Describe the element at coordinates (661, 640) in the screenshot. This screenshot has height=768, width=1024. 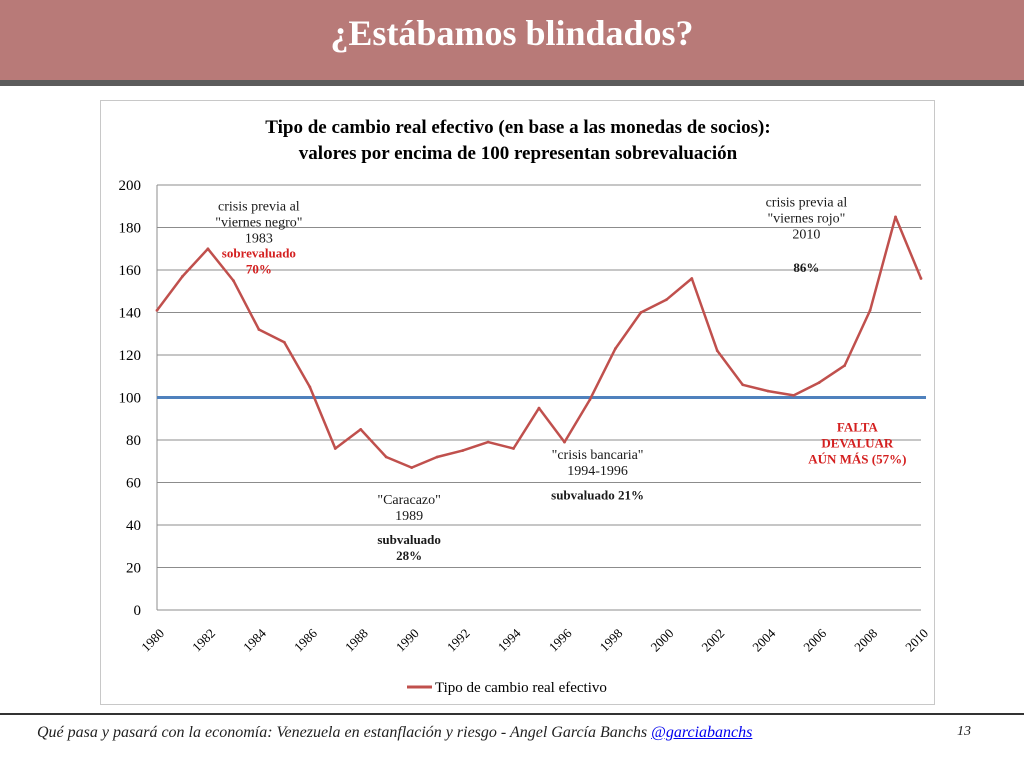
I see `x-tick-label: 2000` at that location.